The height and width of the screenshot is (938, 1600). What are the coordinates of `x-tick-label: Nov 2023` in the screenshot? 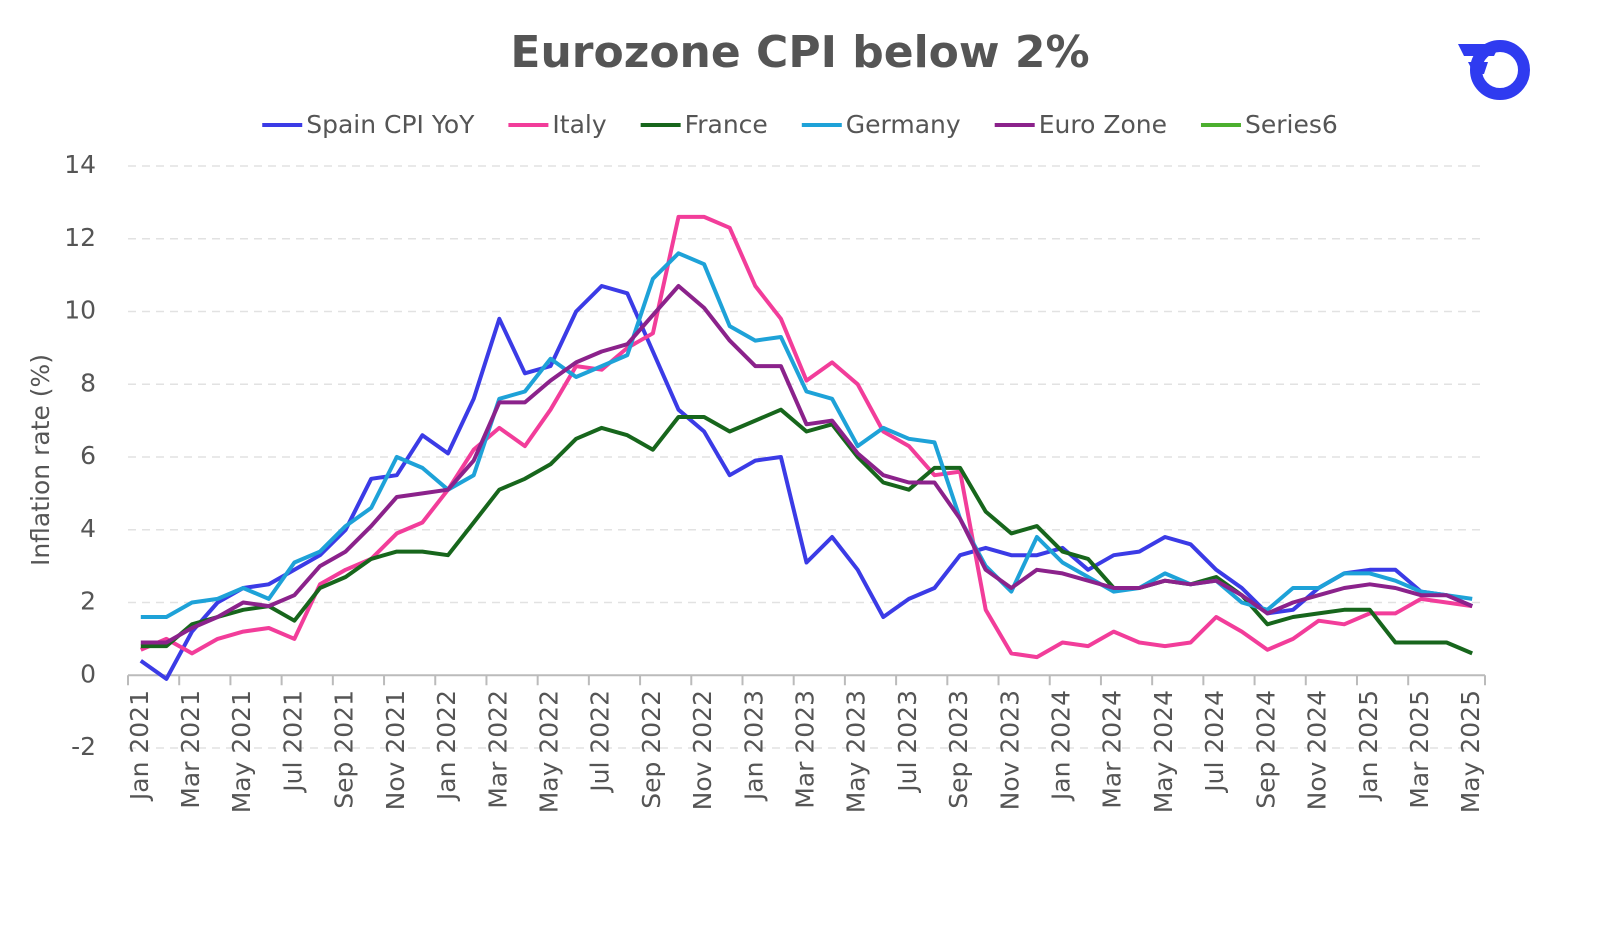 It's located at (1009, 750).